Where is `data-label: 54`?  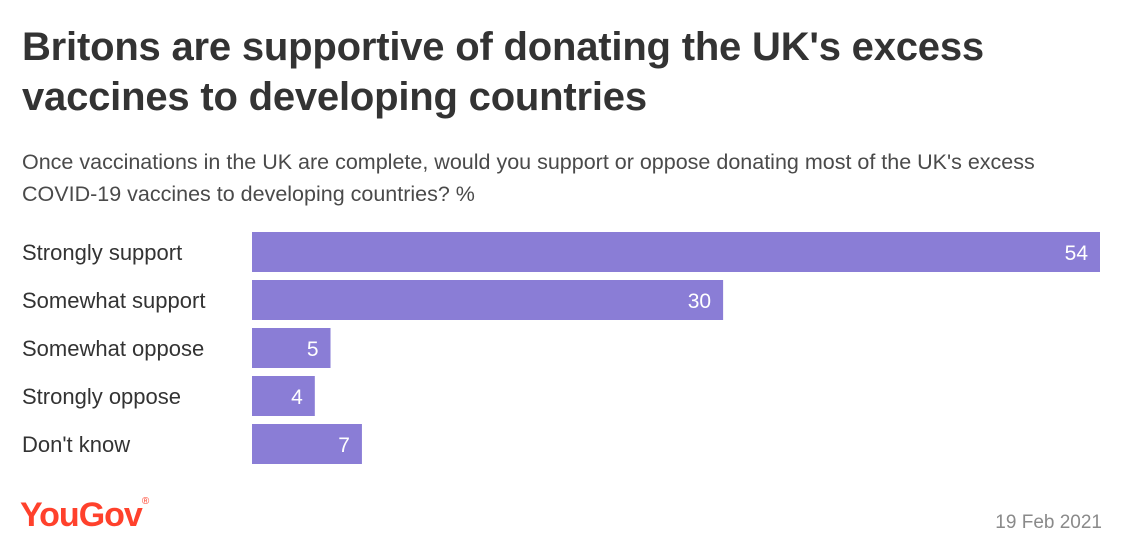
data-label: 54 is located at coordinates (1077, 253).